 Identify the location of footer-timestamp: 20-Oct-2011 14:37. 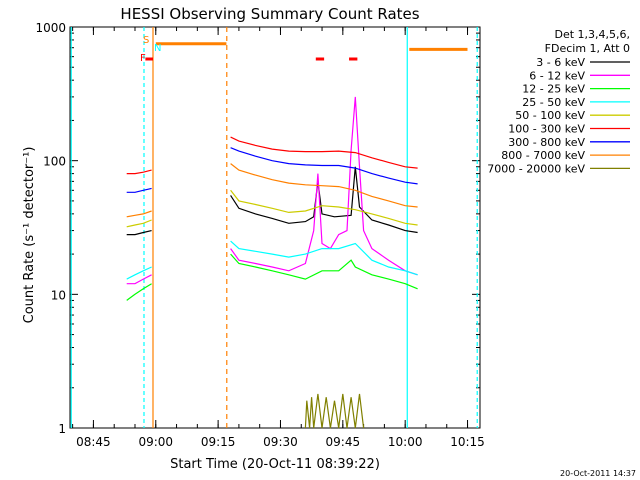
(598, 473).